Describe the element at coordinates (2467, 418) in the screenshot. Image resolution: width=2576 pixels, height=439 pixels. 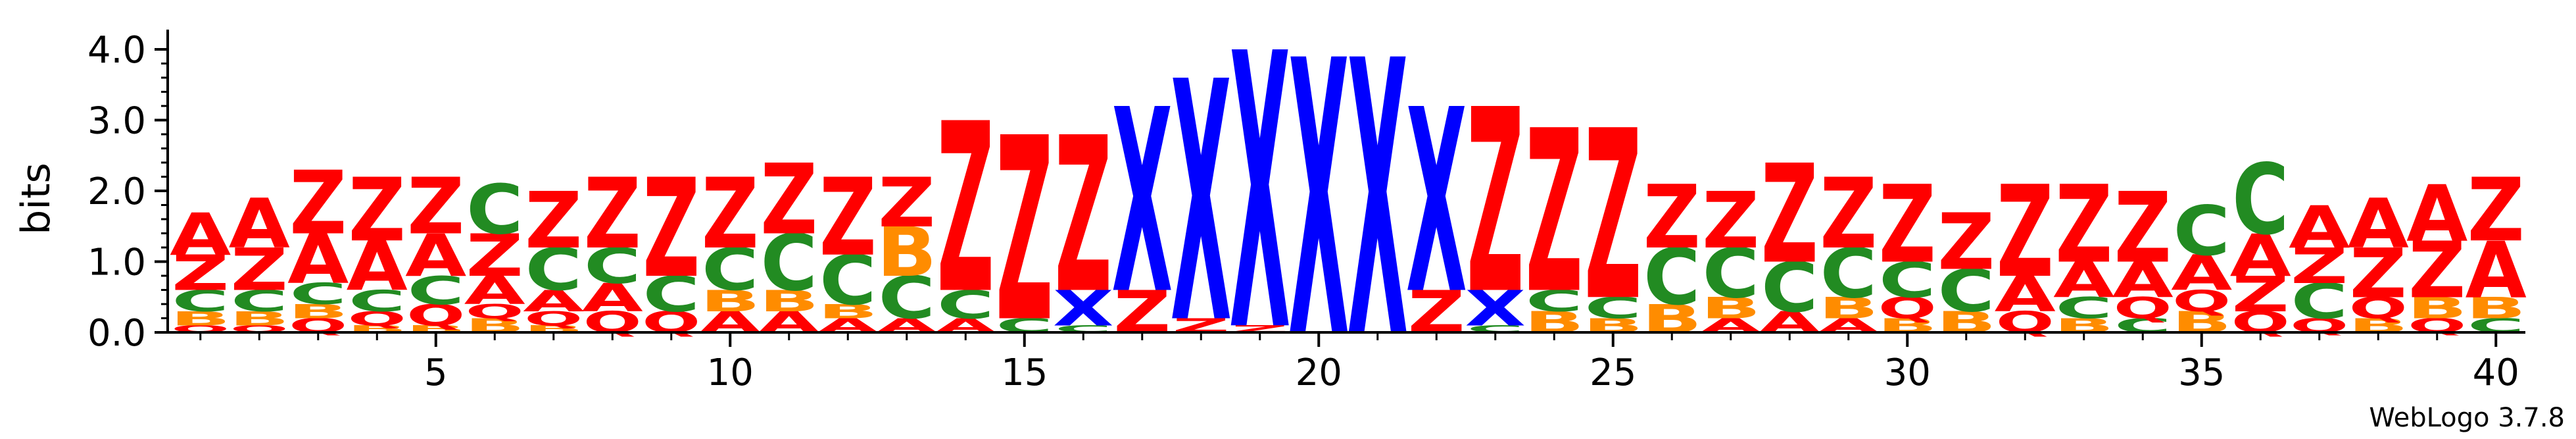
I see `credit-label: WebLogo 3.7.8` at that location.